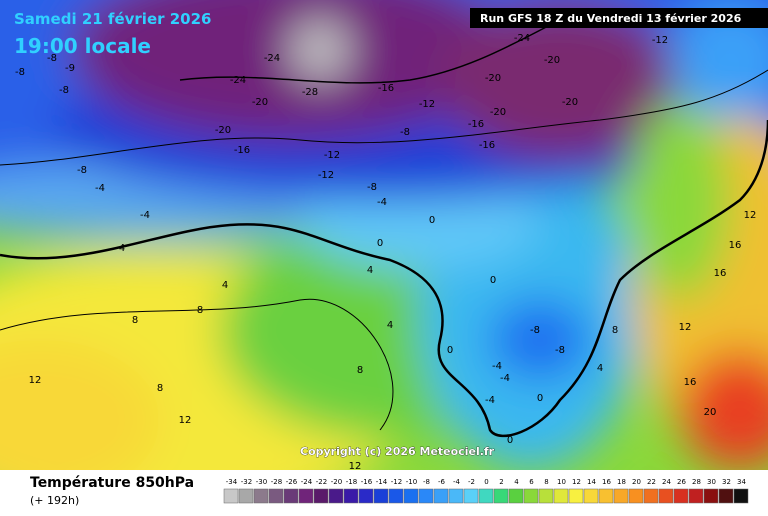 Image resolution: width=768 pixels, height=516 pixels. Describe the element at coordinates (621, 482) in the screenshot. I see `legend-tick-label: 18` at that location.